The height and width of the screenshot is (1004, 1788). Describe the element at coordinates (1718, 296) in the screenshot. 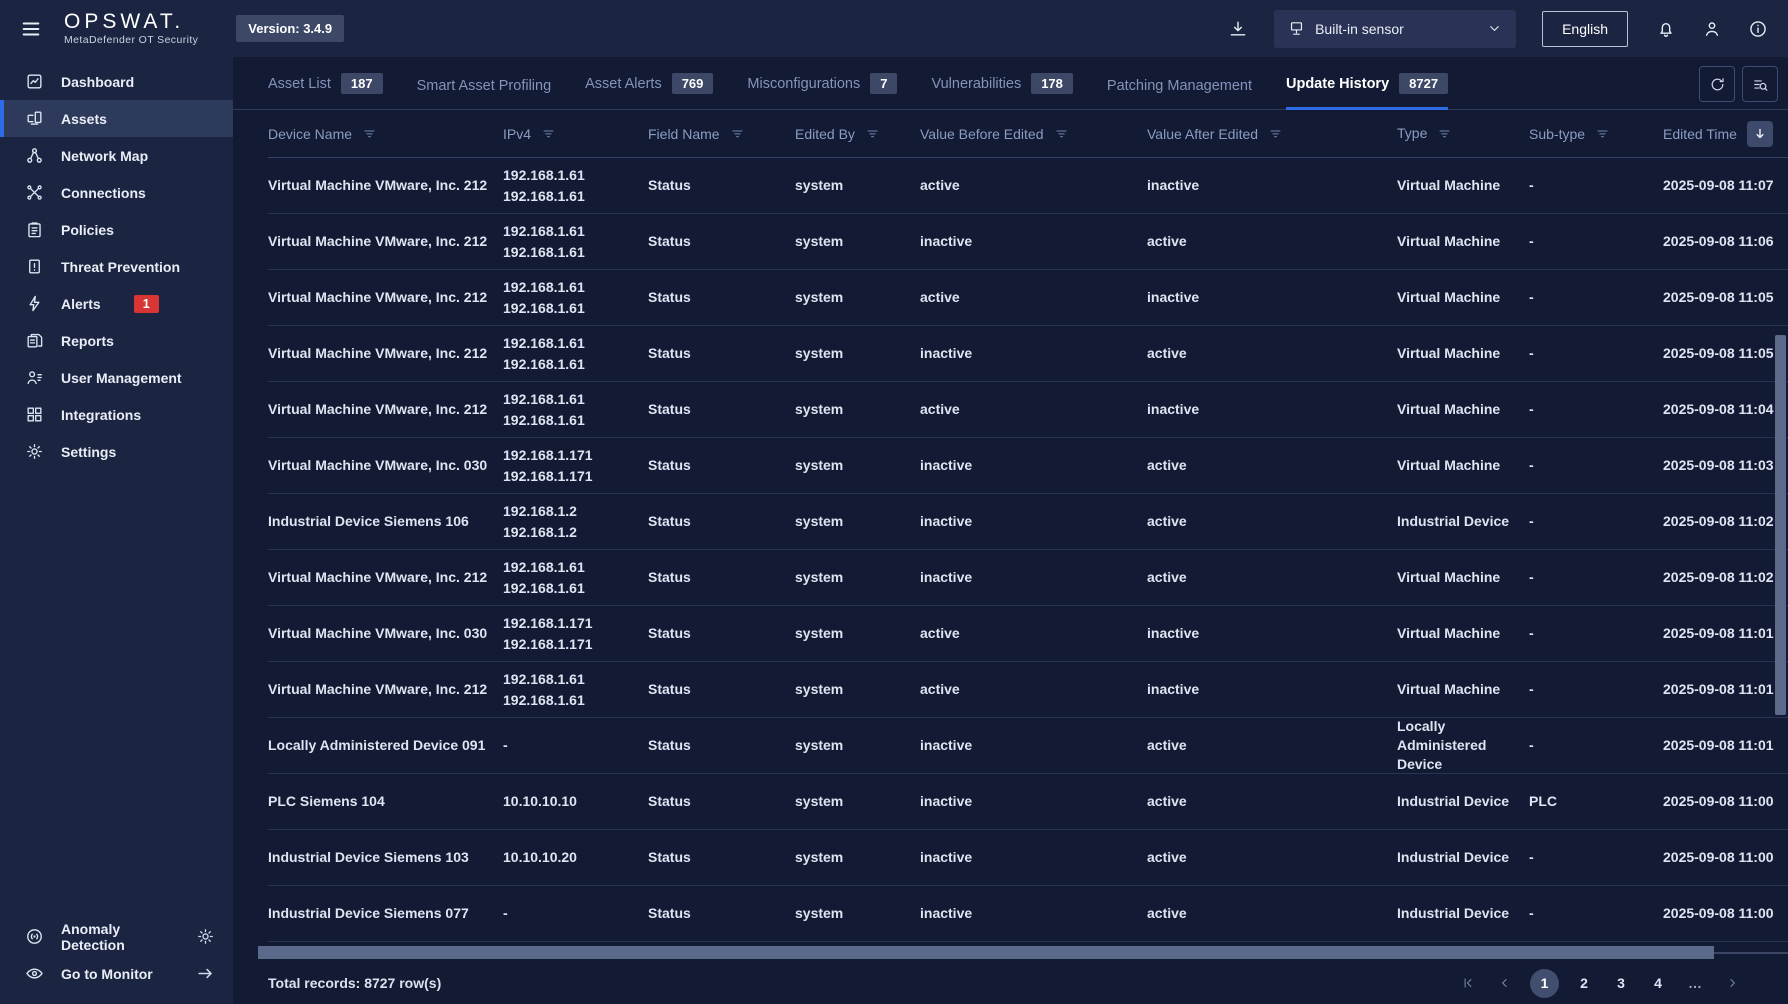

I see `cell-time: 2025-09-08 11:05` at that location.